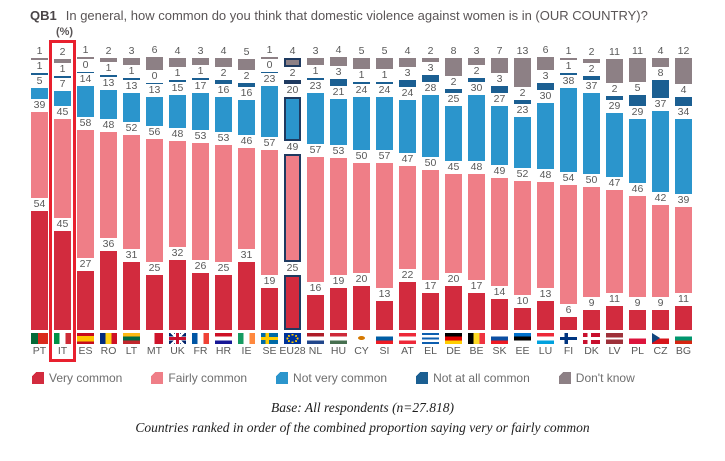 The height and width of the screenshot is (461, 725). I want to click on bar-very-cz, so click(660, 320).